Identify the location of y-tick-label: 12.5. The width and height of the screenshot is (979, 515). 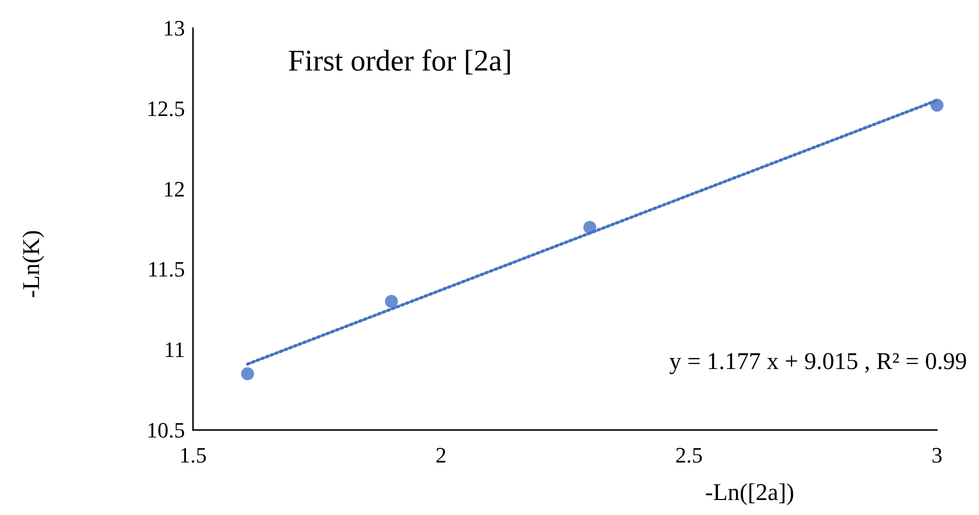
(165, 108).